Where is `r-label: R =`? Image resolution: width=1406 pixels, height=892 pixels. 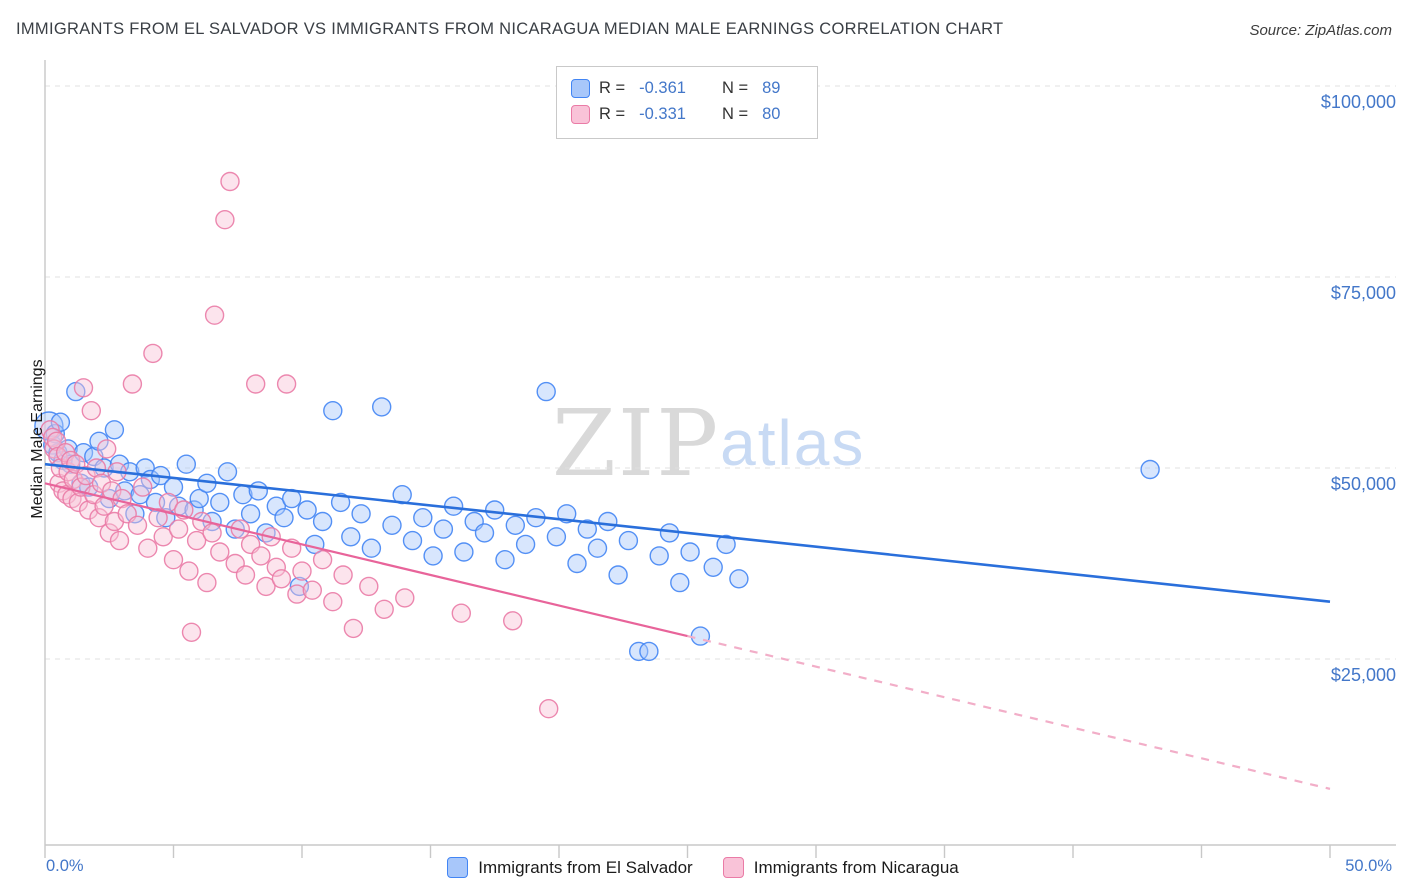
r-label: R = is located at coordinates (612, 88).